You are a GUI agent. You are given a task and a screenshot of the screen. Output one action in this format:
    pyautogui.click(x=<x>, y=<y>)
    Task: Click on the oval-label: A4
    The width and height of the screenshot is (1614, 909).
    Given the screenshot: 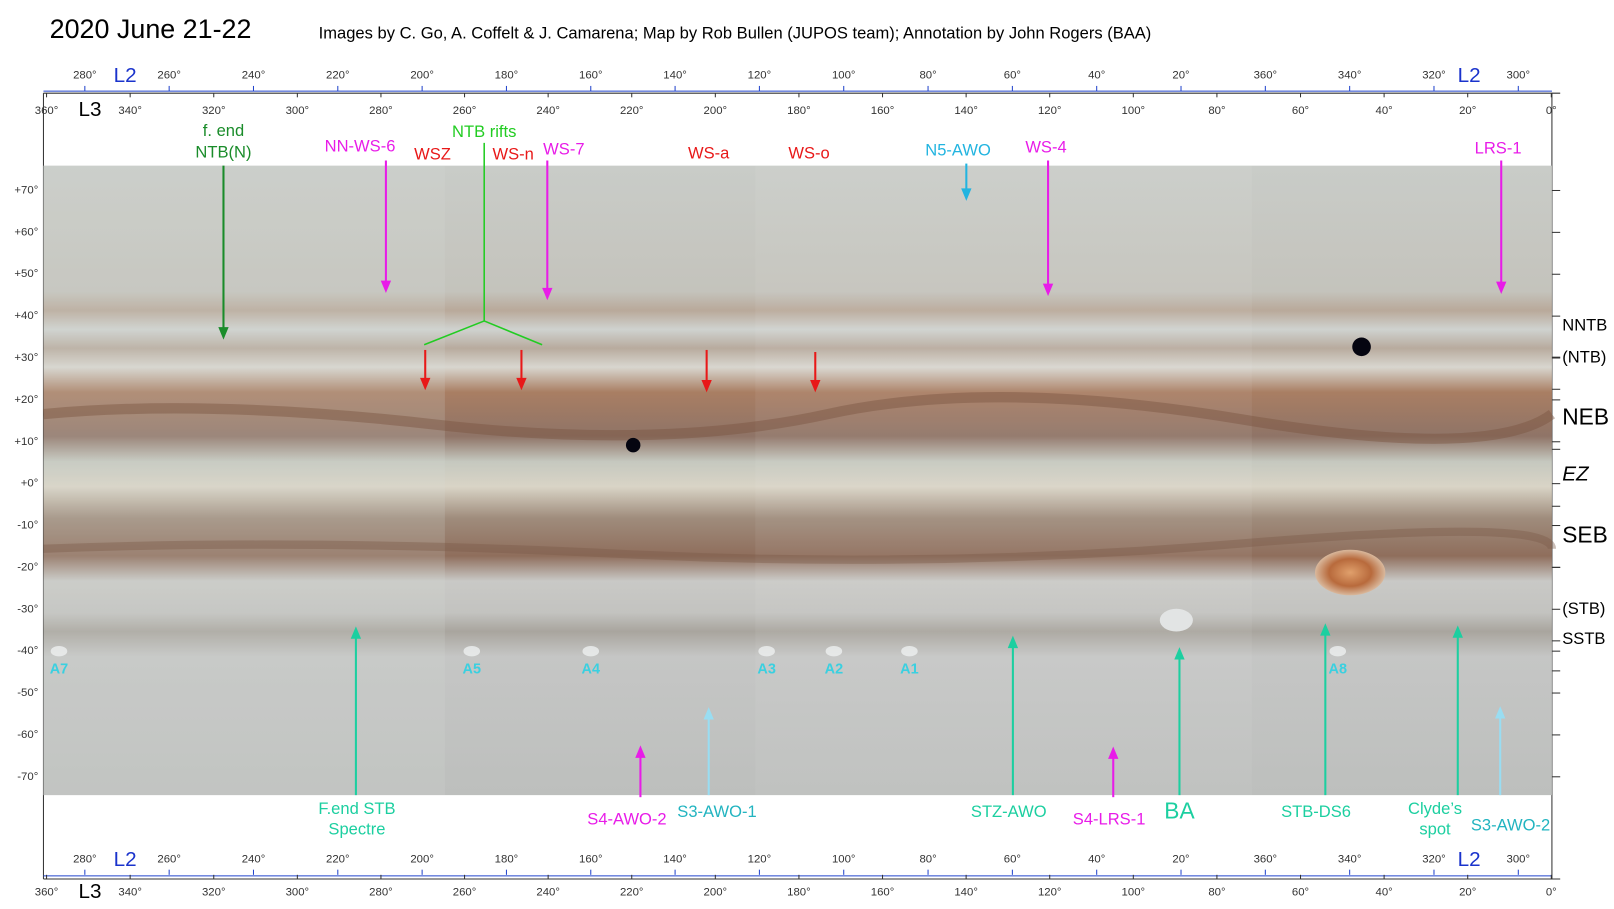 What is the action you would take?
    pyautogui.click(x=591, y=670)
    